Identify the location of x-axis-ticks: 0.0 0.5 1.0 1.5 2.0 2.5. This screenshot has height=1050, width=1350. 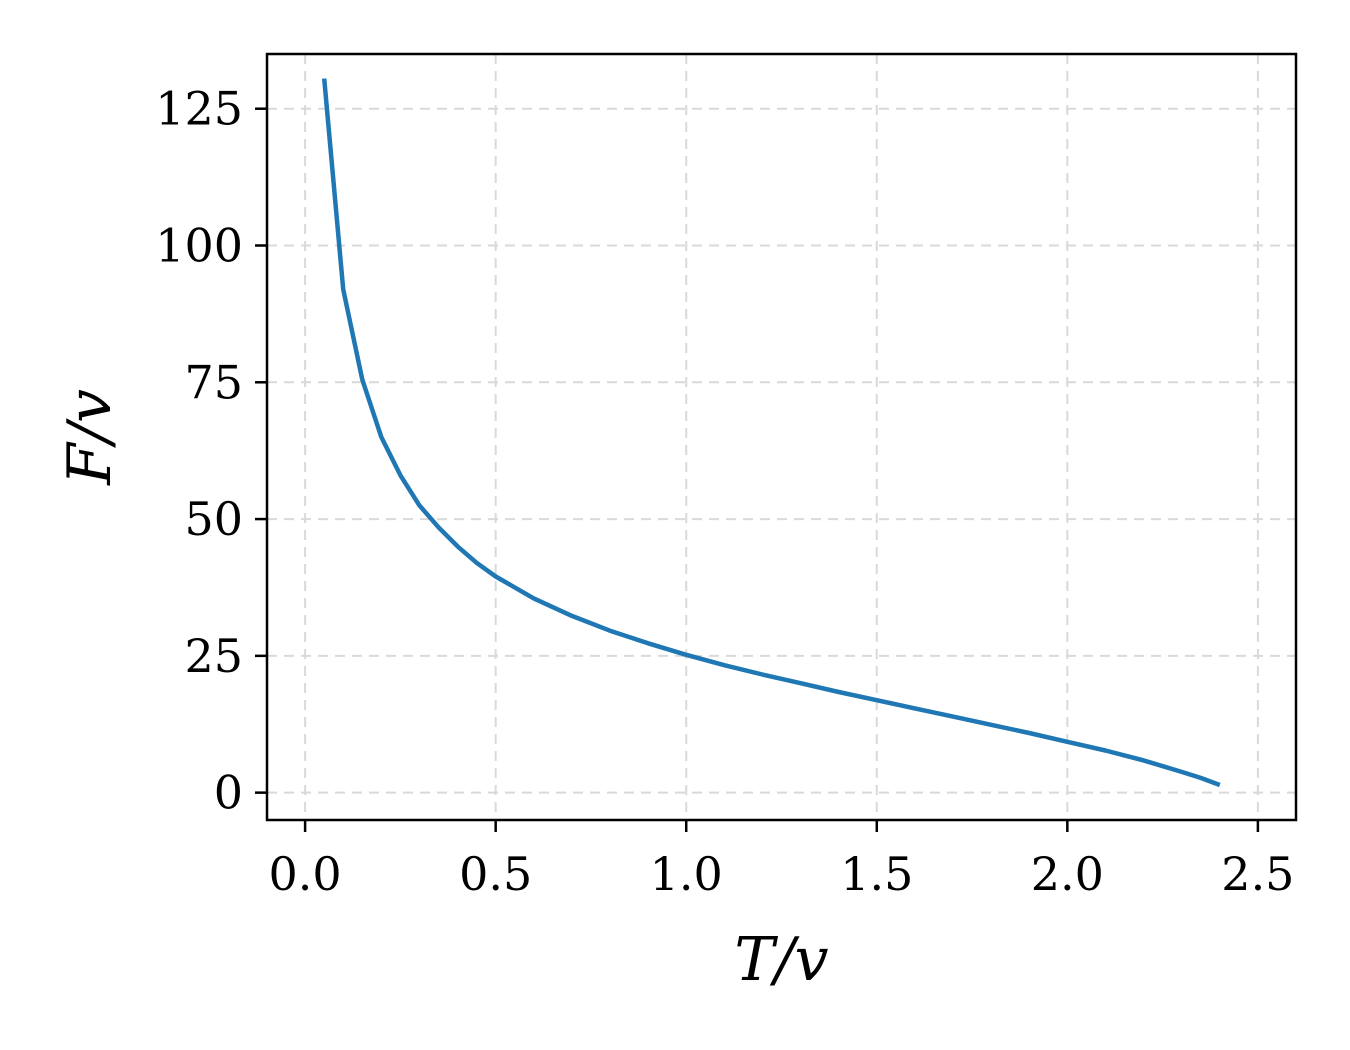
(781, 860).